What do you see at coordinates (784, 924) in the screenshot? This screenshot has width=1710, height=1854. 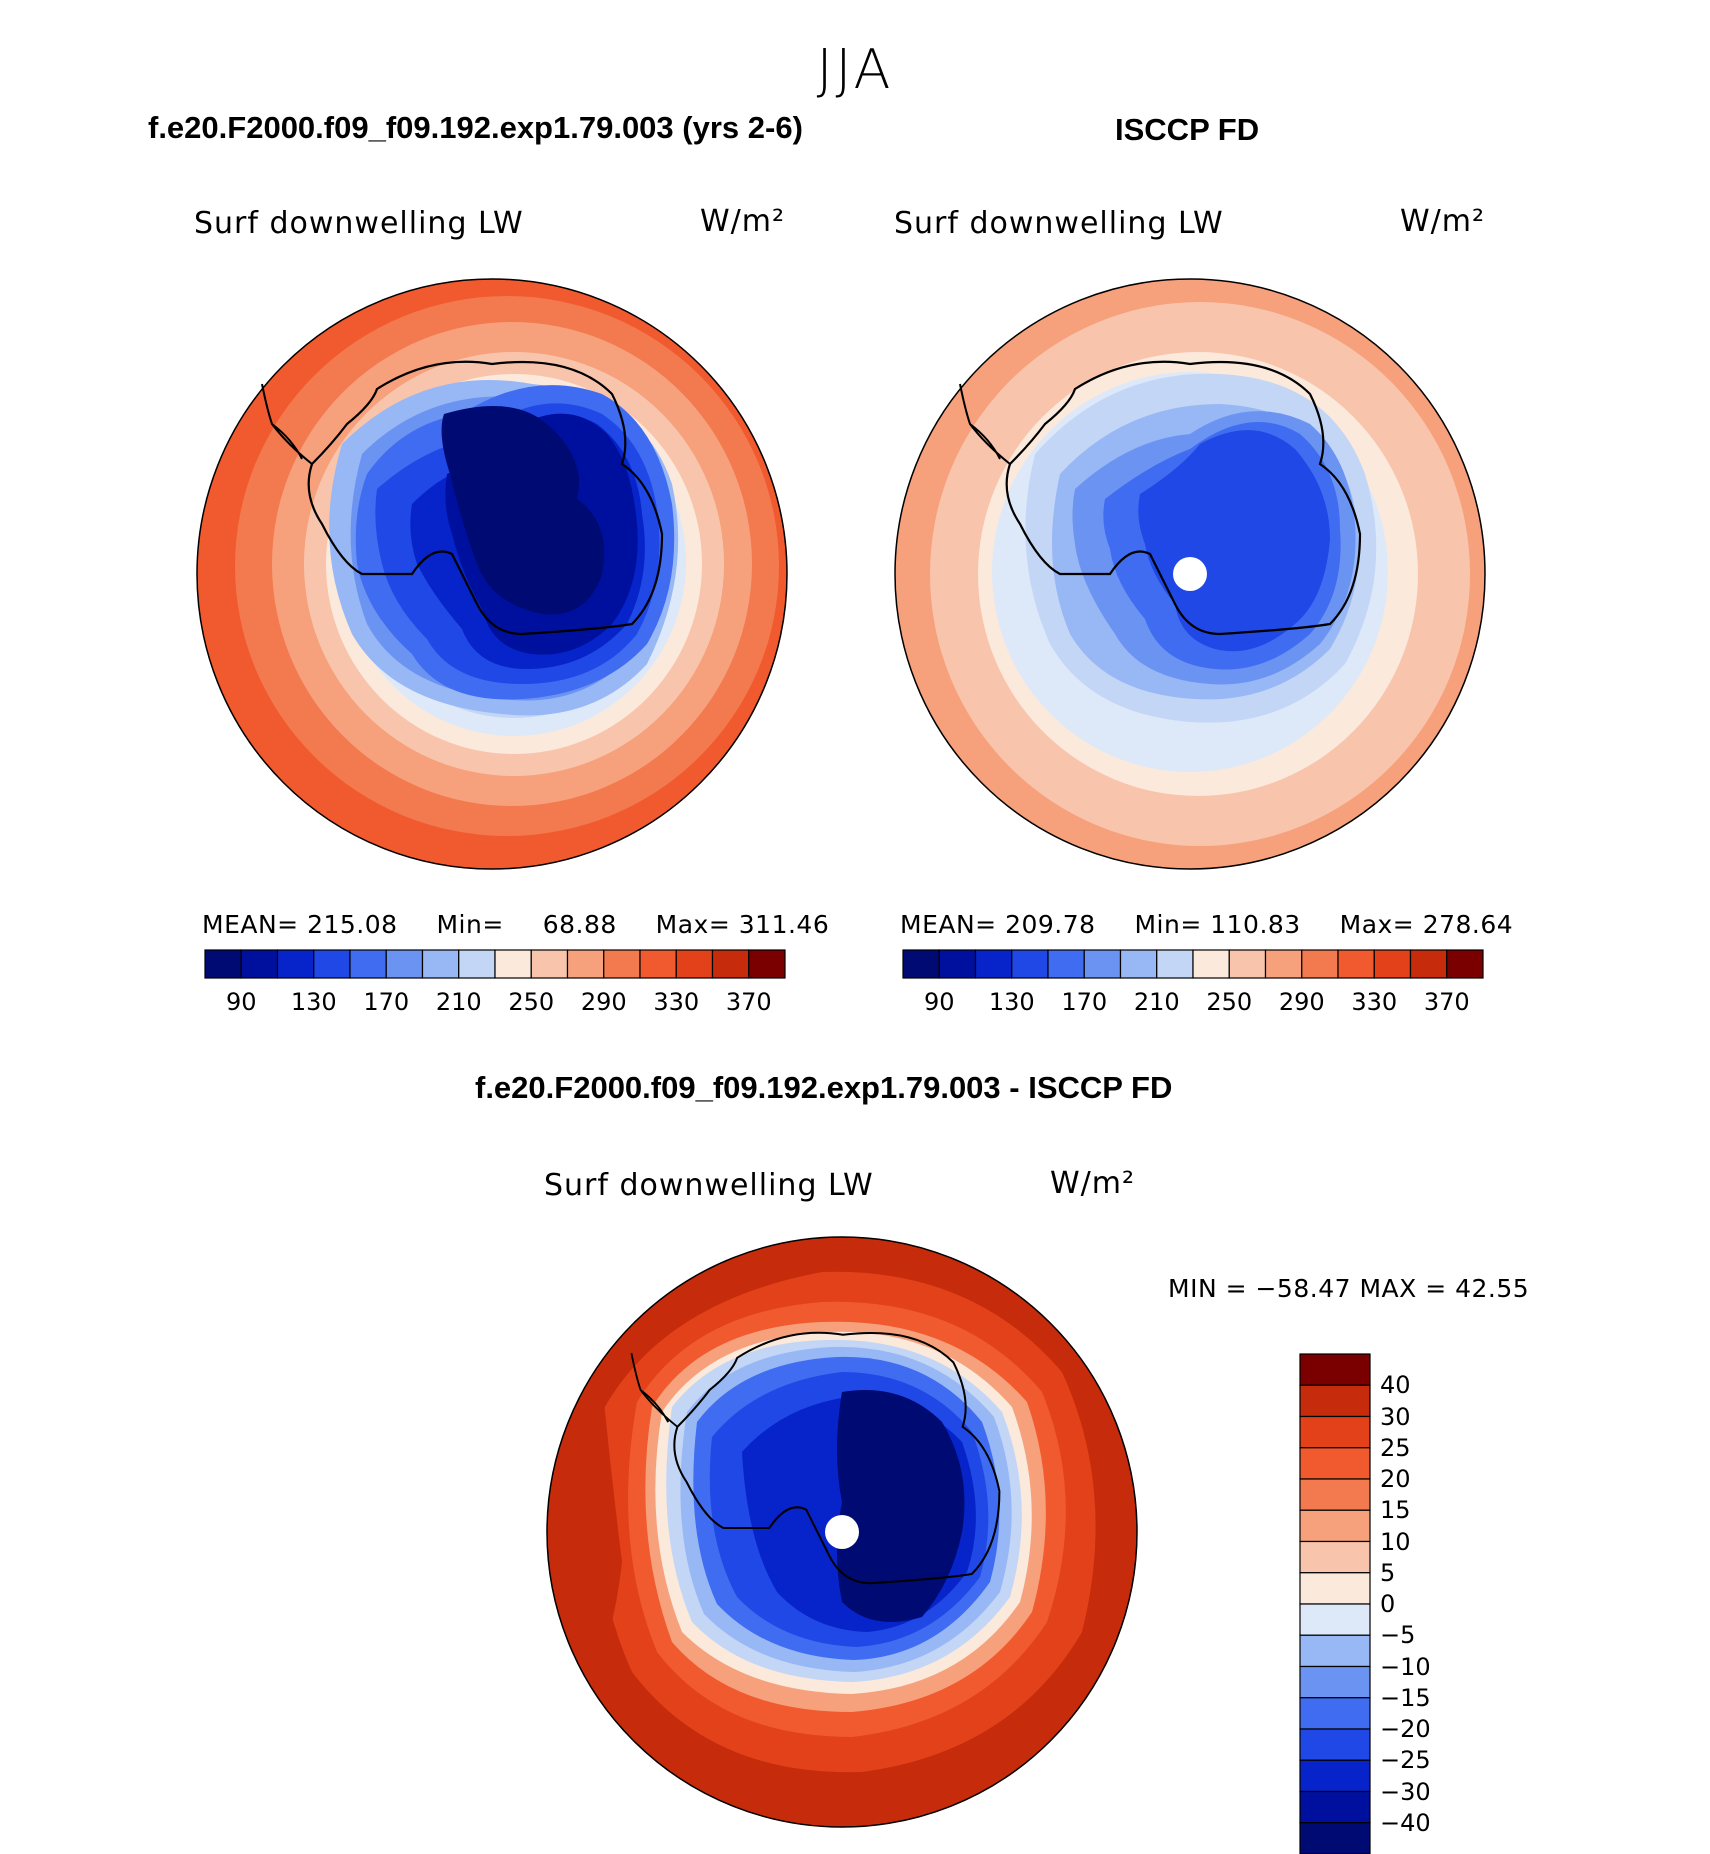 I see `model-max-value: 311.46` at bounding box center [784, 924].